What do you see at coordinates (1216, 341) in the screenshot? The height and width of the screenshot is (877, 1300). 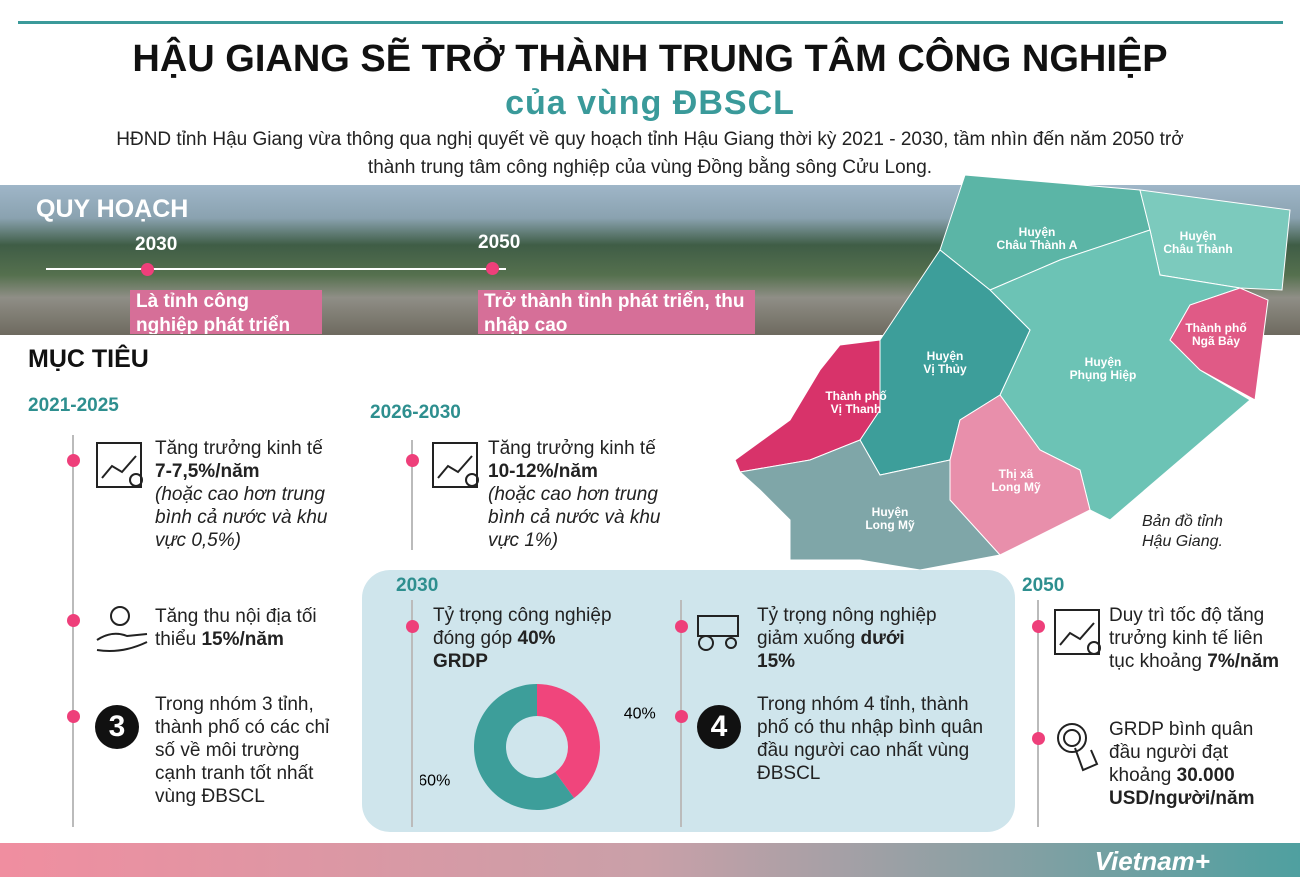 I see `district-label: Ngã Bảy` at bounding box center [1216, 341].